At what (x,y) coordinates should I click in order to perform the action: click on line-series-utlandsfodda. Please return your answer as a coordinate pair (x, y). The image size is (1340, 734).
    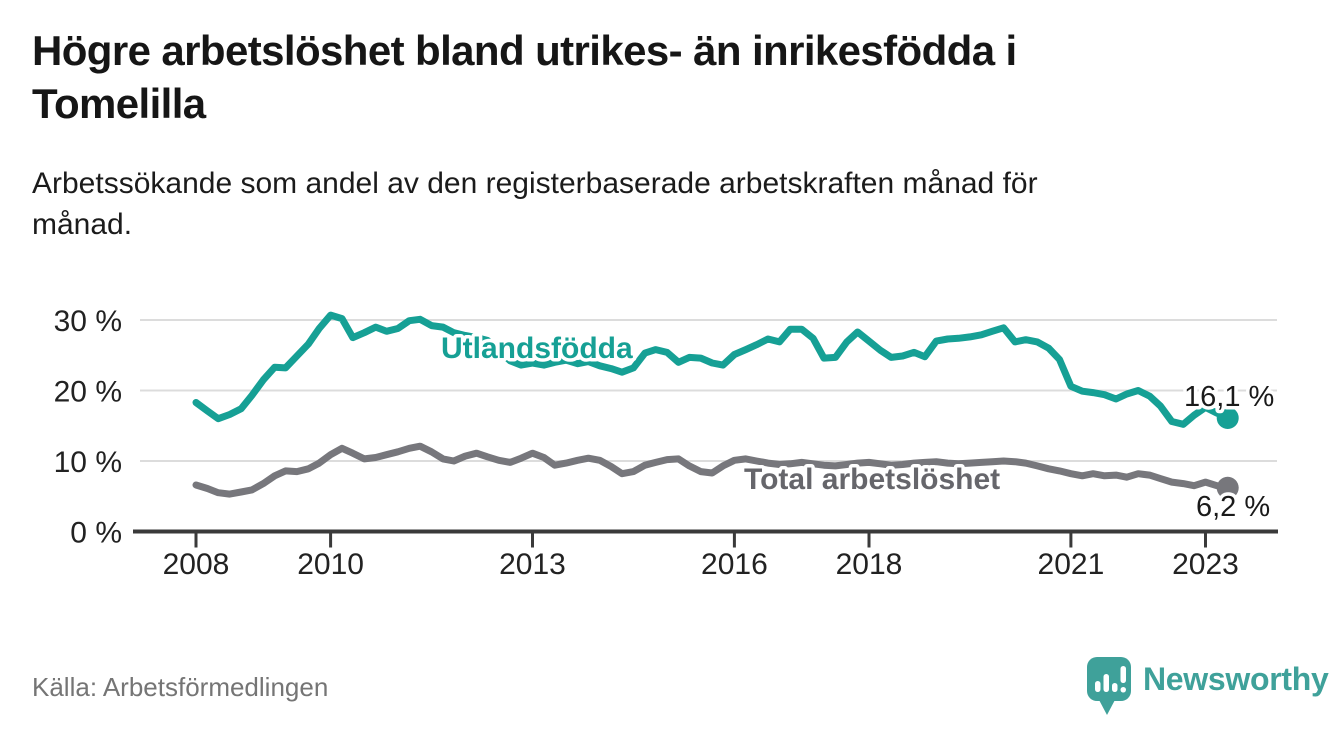
    Looking at the image, I should click on (712, 369).